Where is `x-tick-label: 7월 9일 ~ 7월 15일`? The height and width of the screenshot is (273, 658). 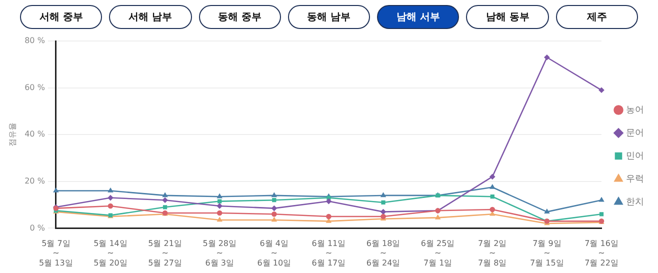 x-tick-label: 7월 9일 ~ 7월 15일 is located at coordinates (547, 253).